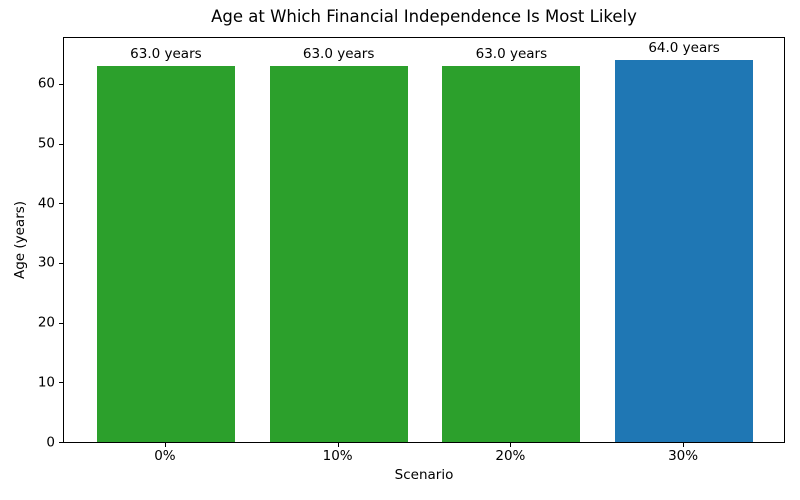 This screenshot has width=800, height=500. What do you see at coordinates (684, 47) in the screenshot?
I see `bar-value-label: 64.0 years` at bounding box center [684, 47].